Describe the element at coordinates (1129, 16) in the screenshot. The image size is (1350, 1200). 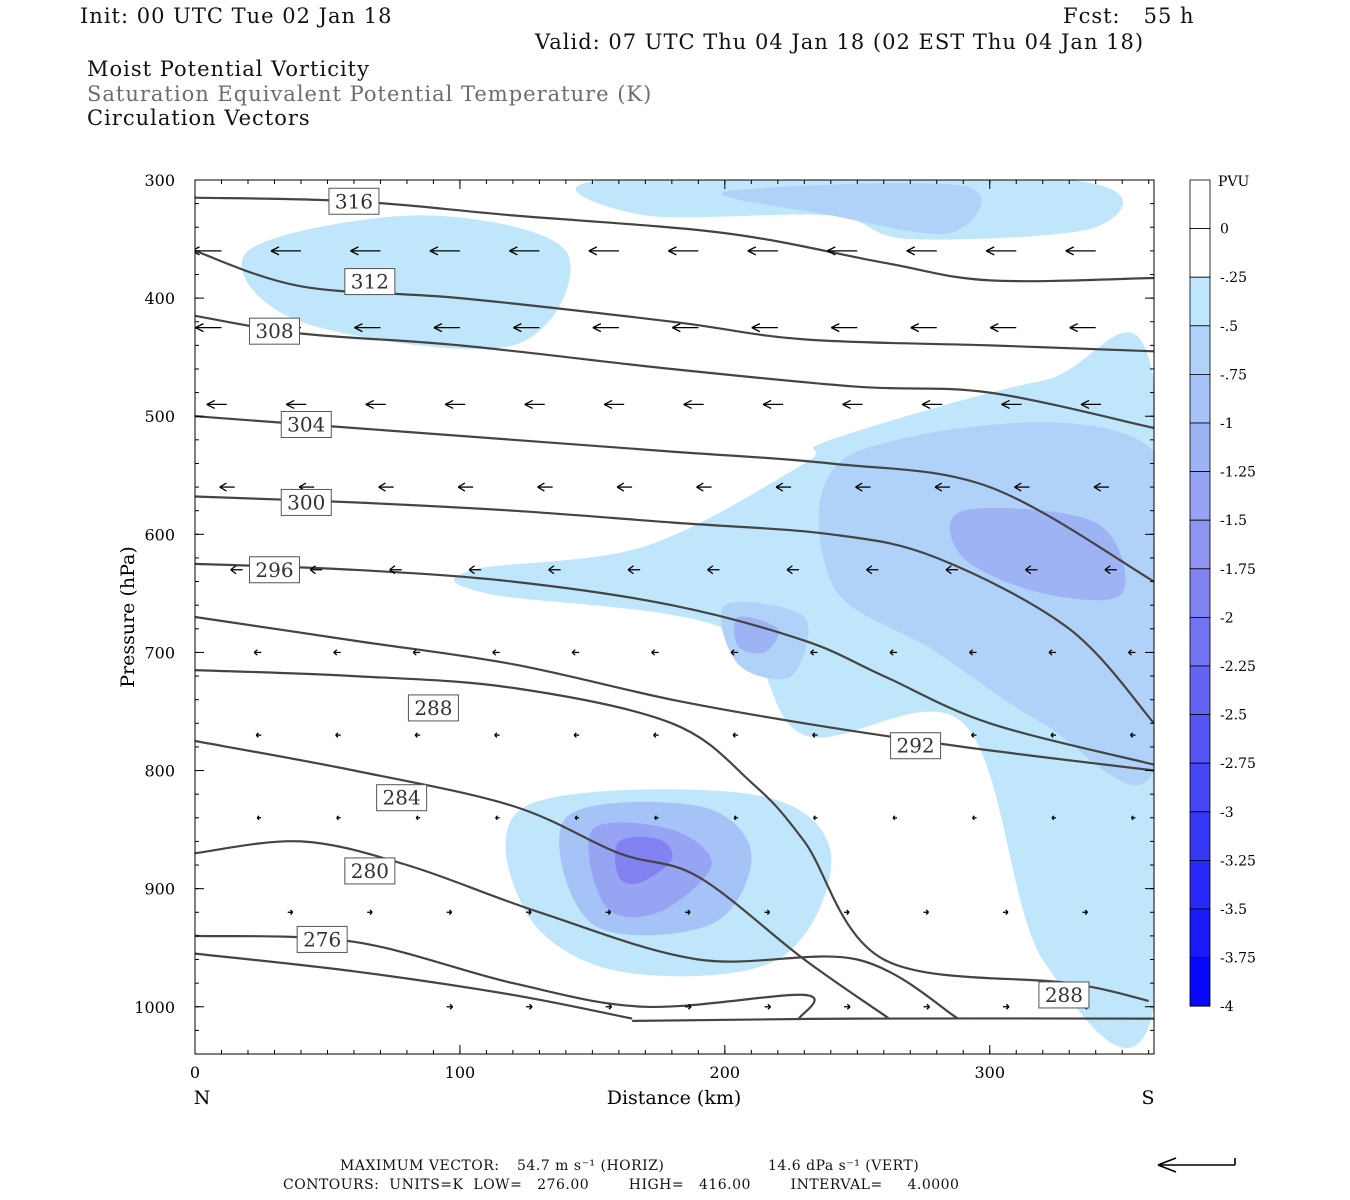
I see `forecast-hour: Fcst: 55 h` at that location.